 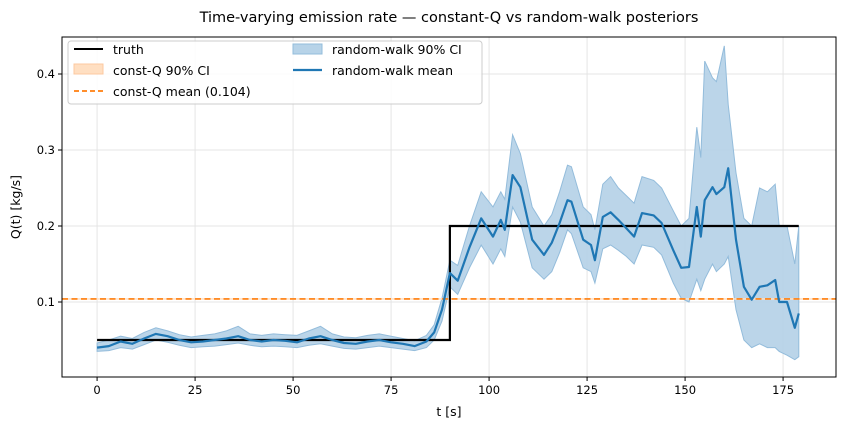 What do you see at coordinates (391, 390) in the screenshot?
I see `x-tick-label: 75` at bounding box center [391, 390].